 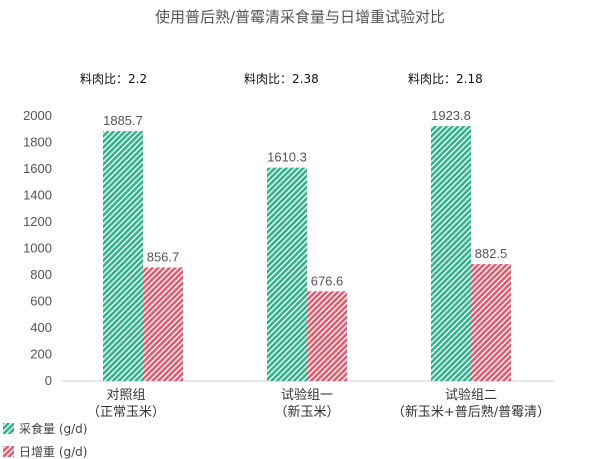 I want to click on category-sublabel: （新玉米）, so click(x=306, y=412).